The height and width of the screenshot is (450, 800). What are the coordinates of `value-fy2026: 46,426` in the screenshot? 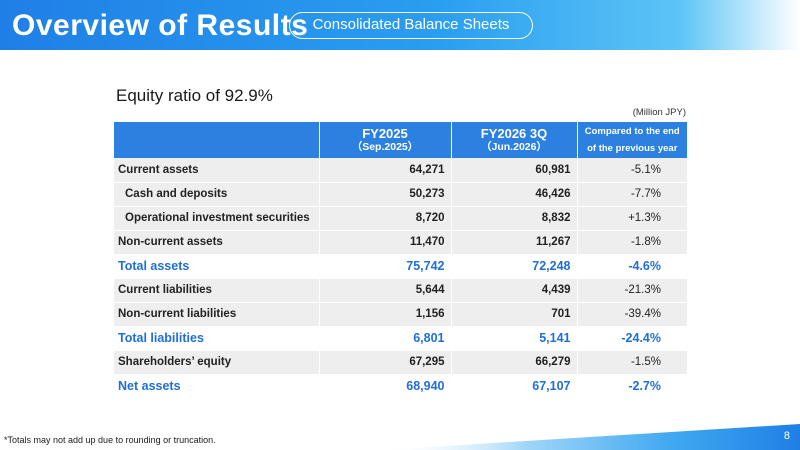 It's located at (514, 194).